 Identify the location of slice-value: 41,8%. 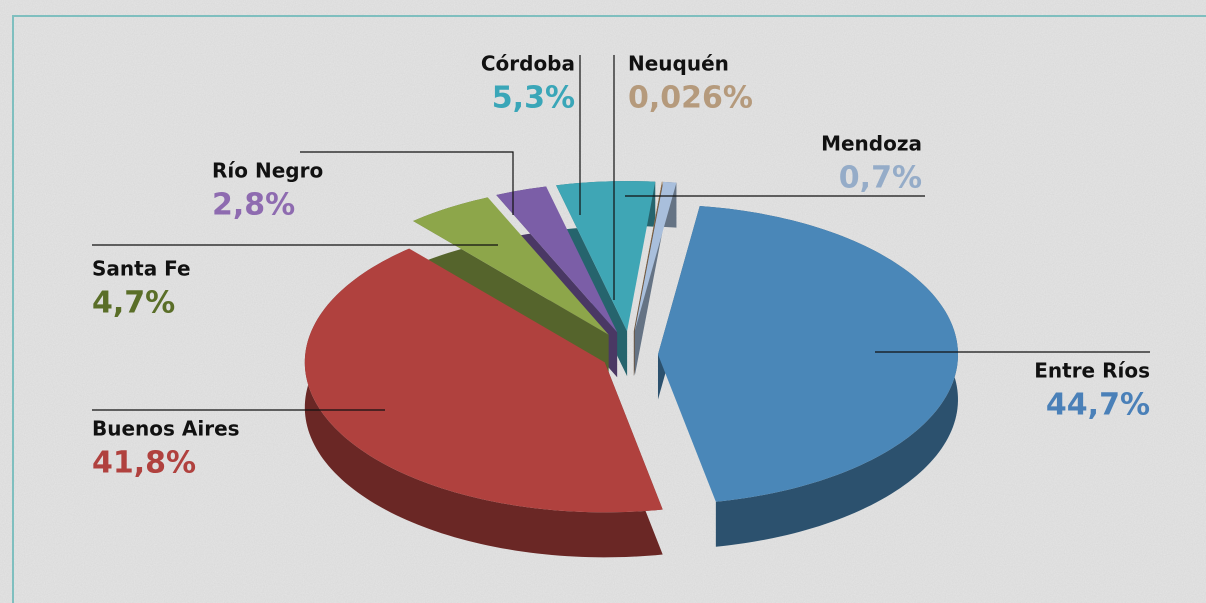
(144, 463).